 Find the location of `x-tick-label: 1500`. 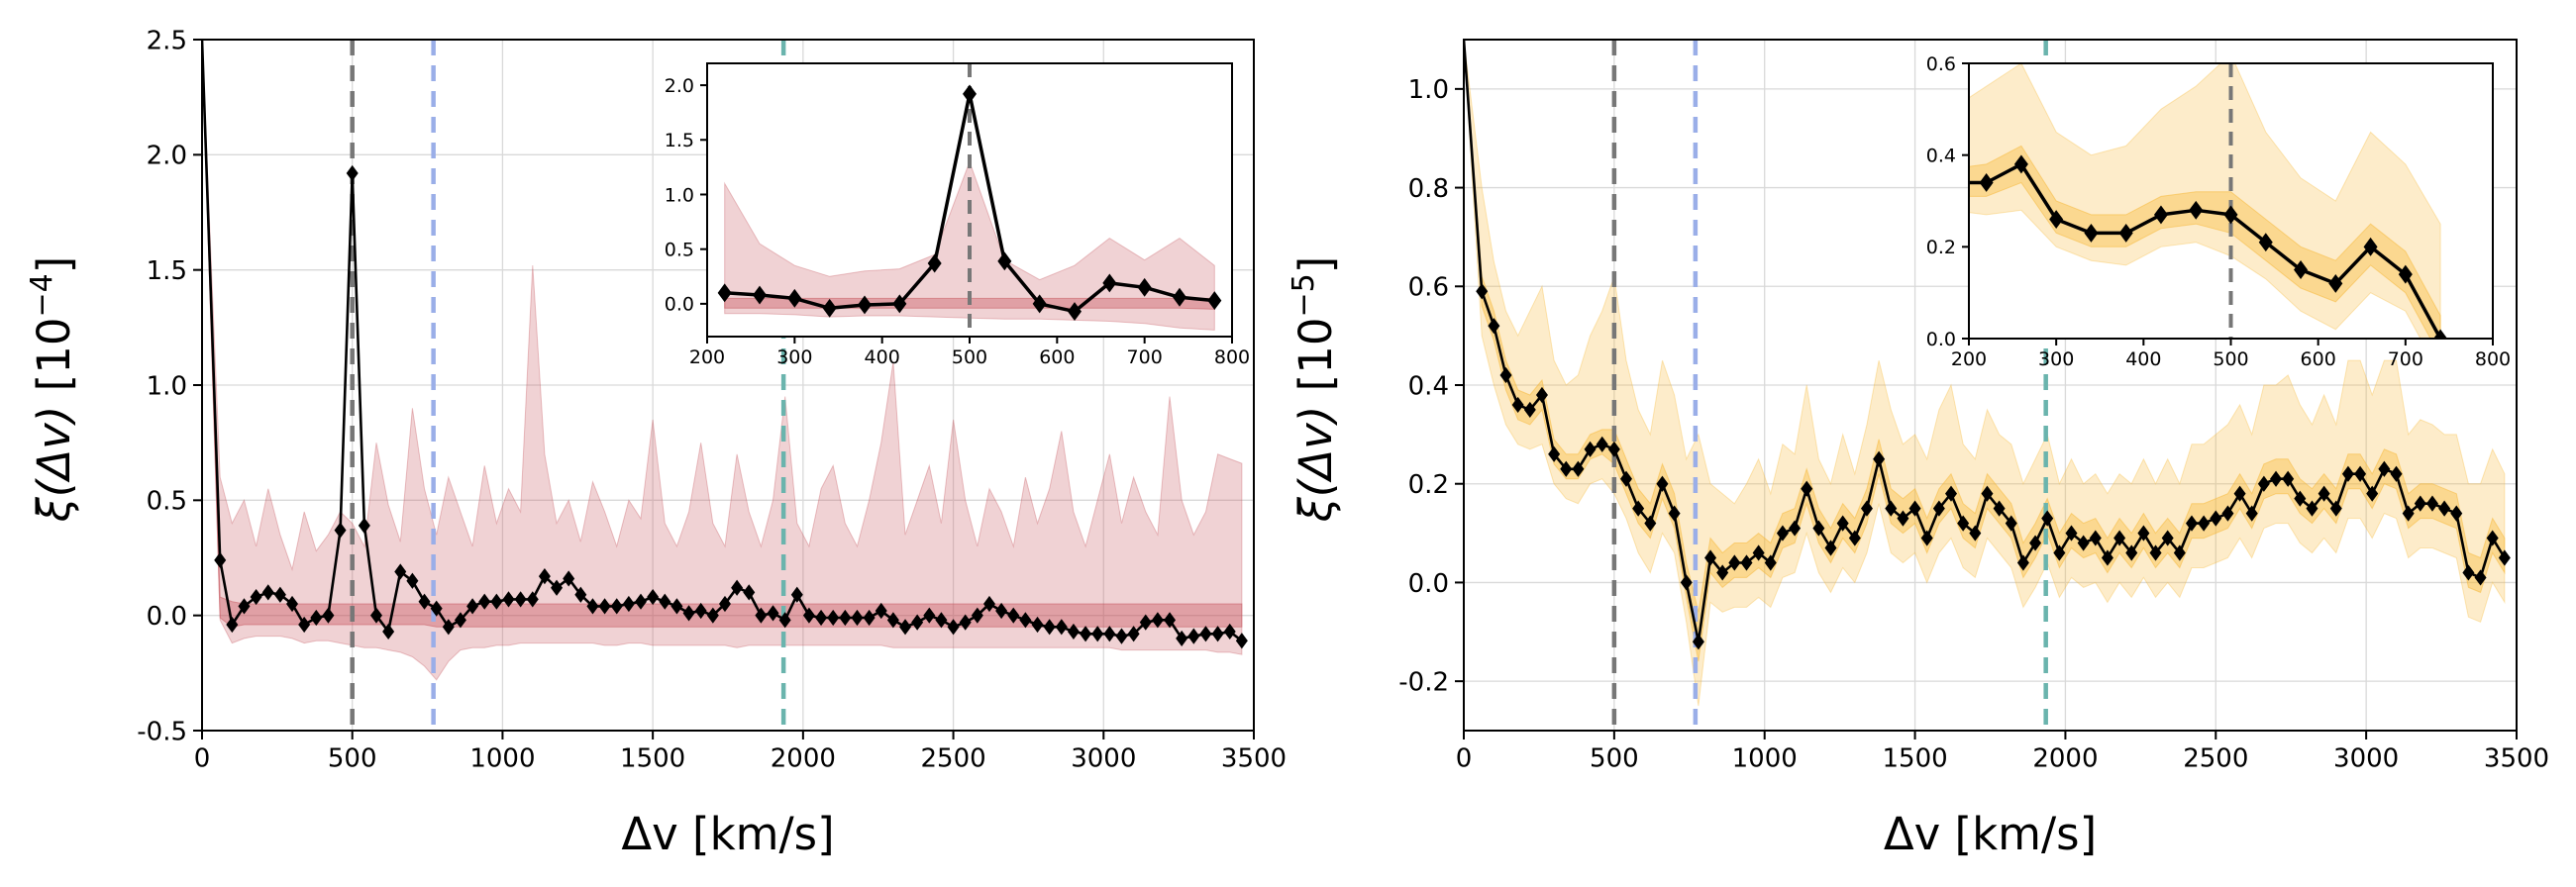

x-tick-label: 1500 is located at coordinates (1914, 758).